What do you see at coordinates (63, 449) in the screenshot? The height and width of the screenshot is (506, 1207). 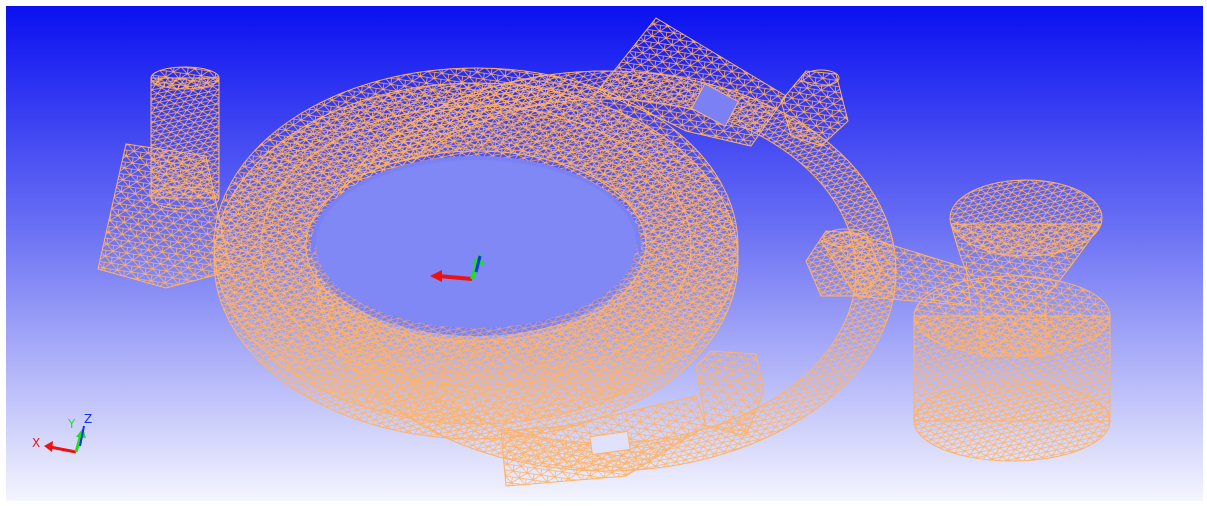 I see `triad-x-arrow` at bounding box center [63, 449].